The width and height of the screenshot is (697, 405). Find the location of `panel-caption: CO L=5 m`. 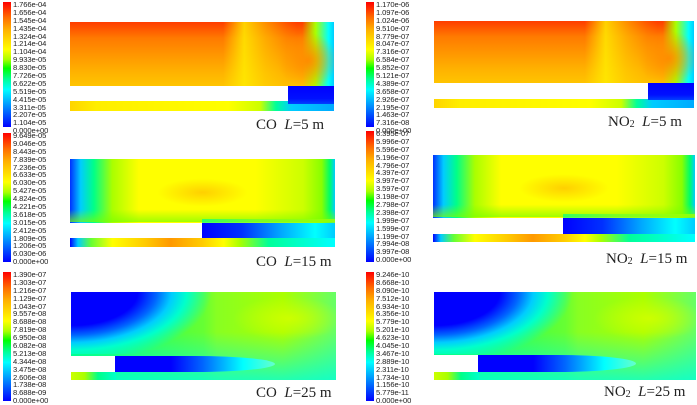

panel-caption: CO L=5 m is located at coordinates (290, 125).